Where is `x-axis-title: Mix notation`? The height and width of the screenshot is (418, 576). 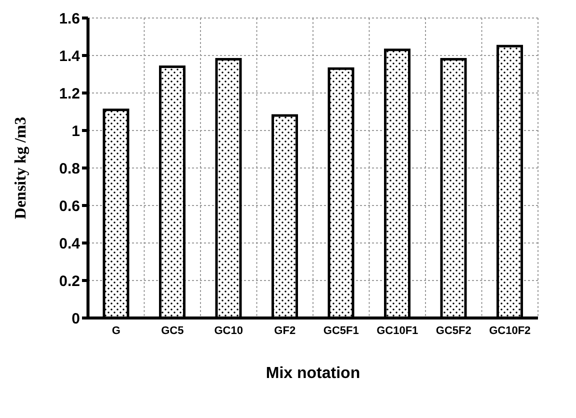
x-axis-title: Mix notation is located at coordinates (313, 373).